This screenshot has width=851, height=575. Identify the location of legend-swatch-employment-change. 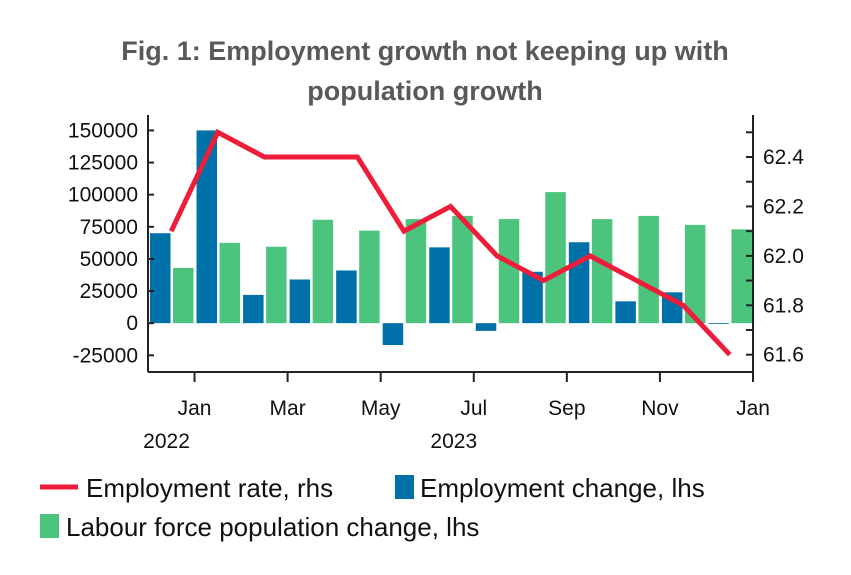
(404, 487).